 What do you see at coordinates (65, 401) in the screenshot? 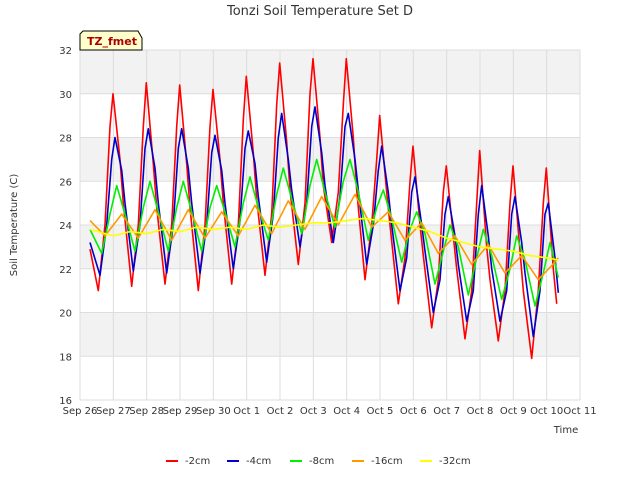
I see `y-tick-label: 16` at bounding box center [65, 401].